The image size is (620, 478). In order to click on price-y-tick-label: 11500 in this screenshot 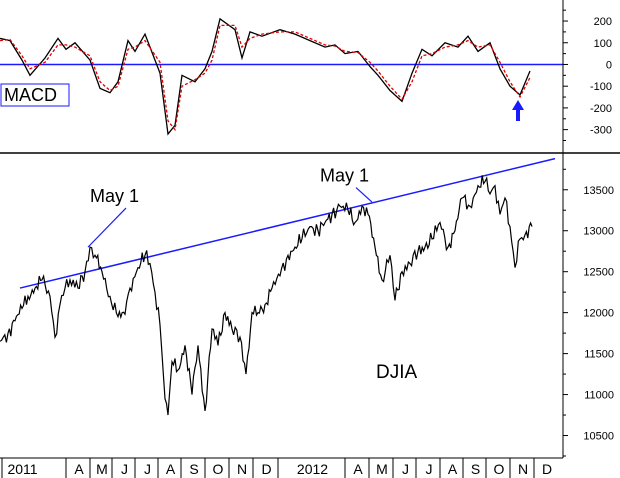, I will do `click(599, 355)`.